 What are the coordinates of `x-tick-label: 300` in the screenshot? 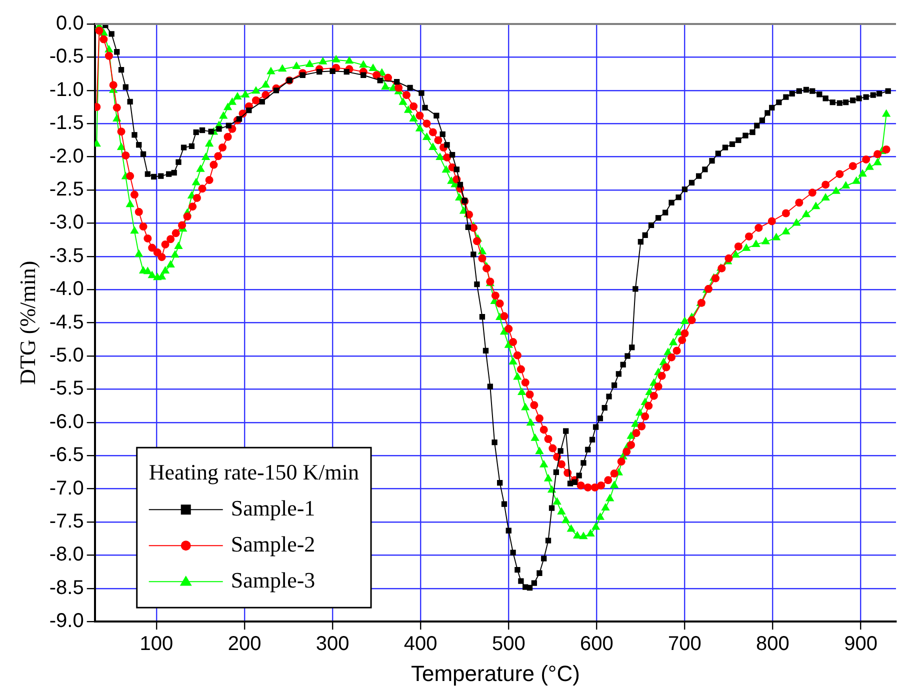 It's located at (333, 644).